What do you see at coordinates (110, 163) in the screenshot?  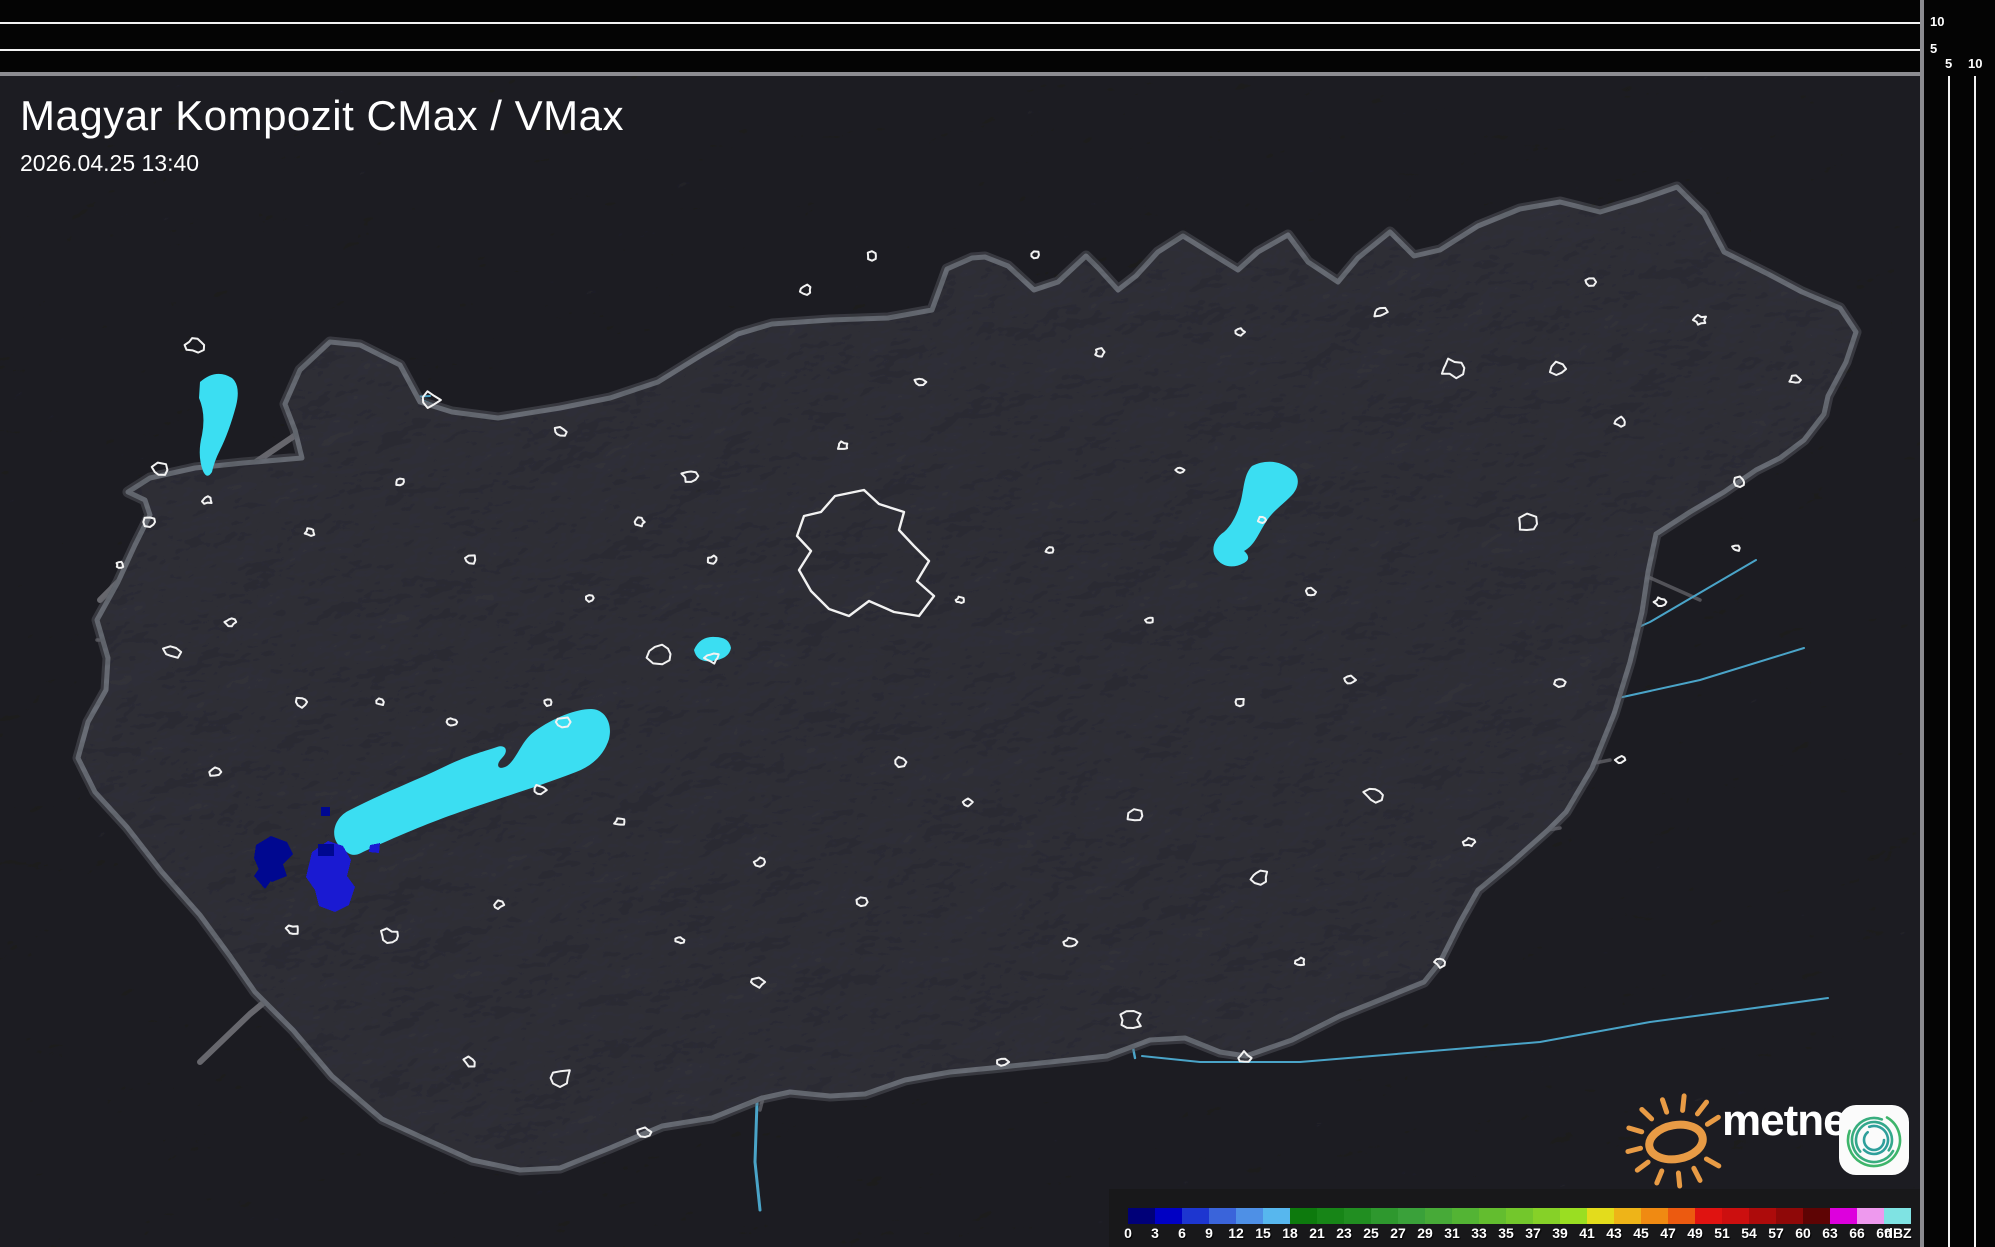 I see `timestamp: 2026.04.25 13:40` at bounding box center [110, 163].